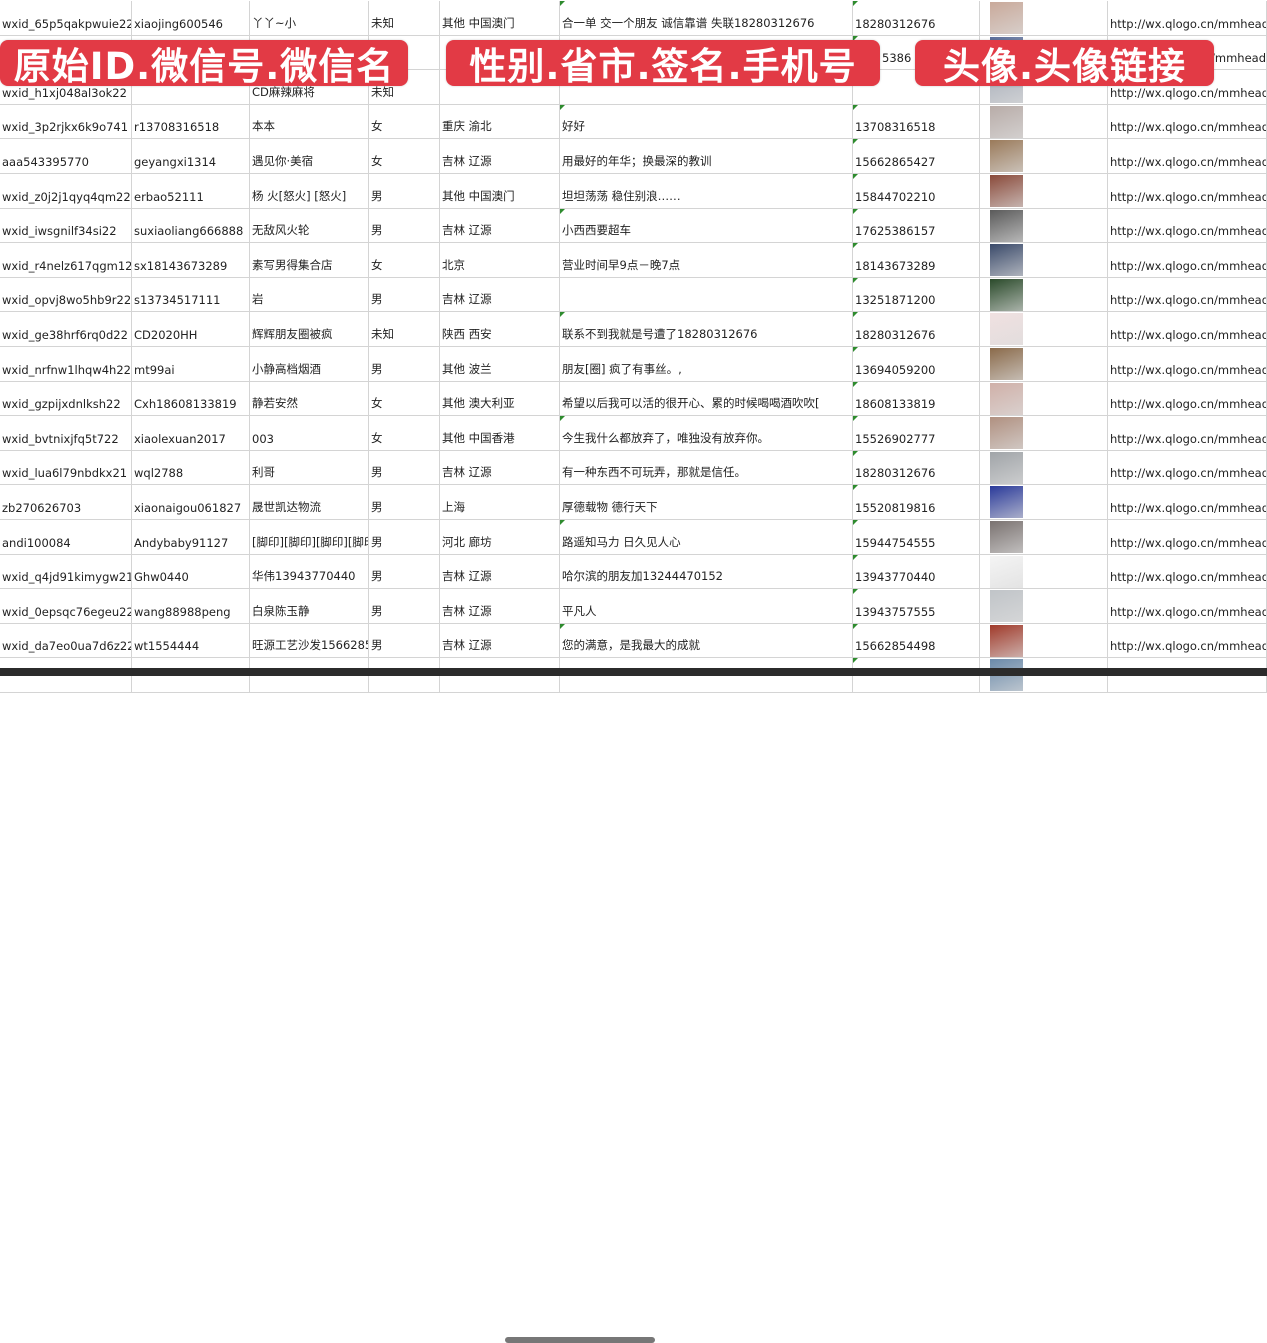  What do you see at coordinates (191, 537) in the screenshot?
I see `cell-wechat-id: Andybaby91127` at bounding box center [191, 537].